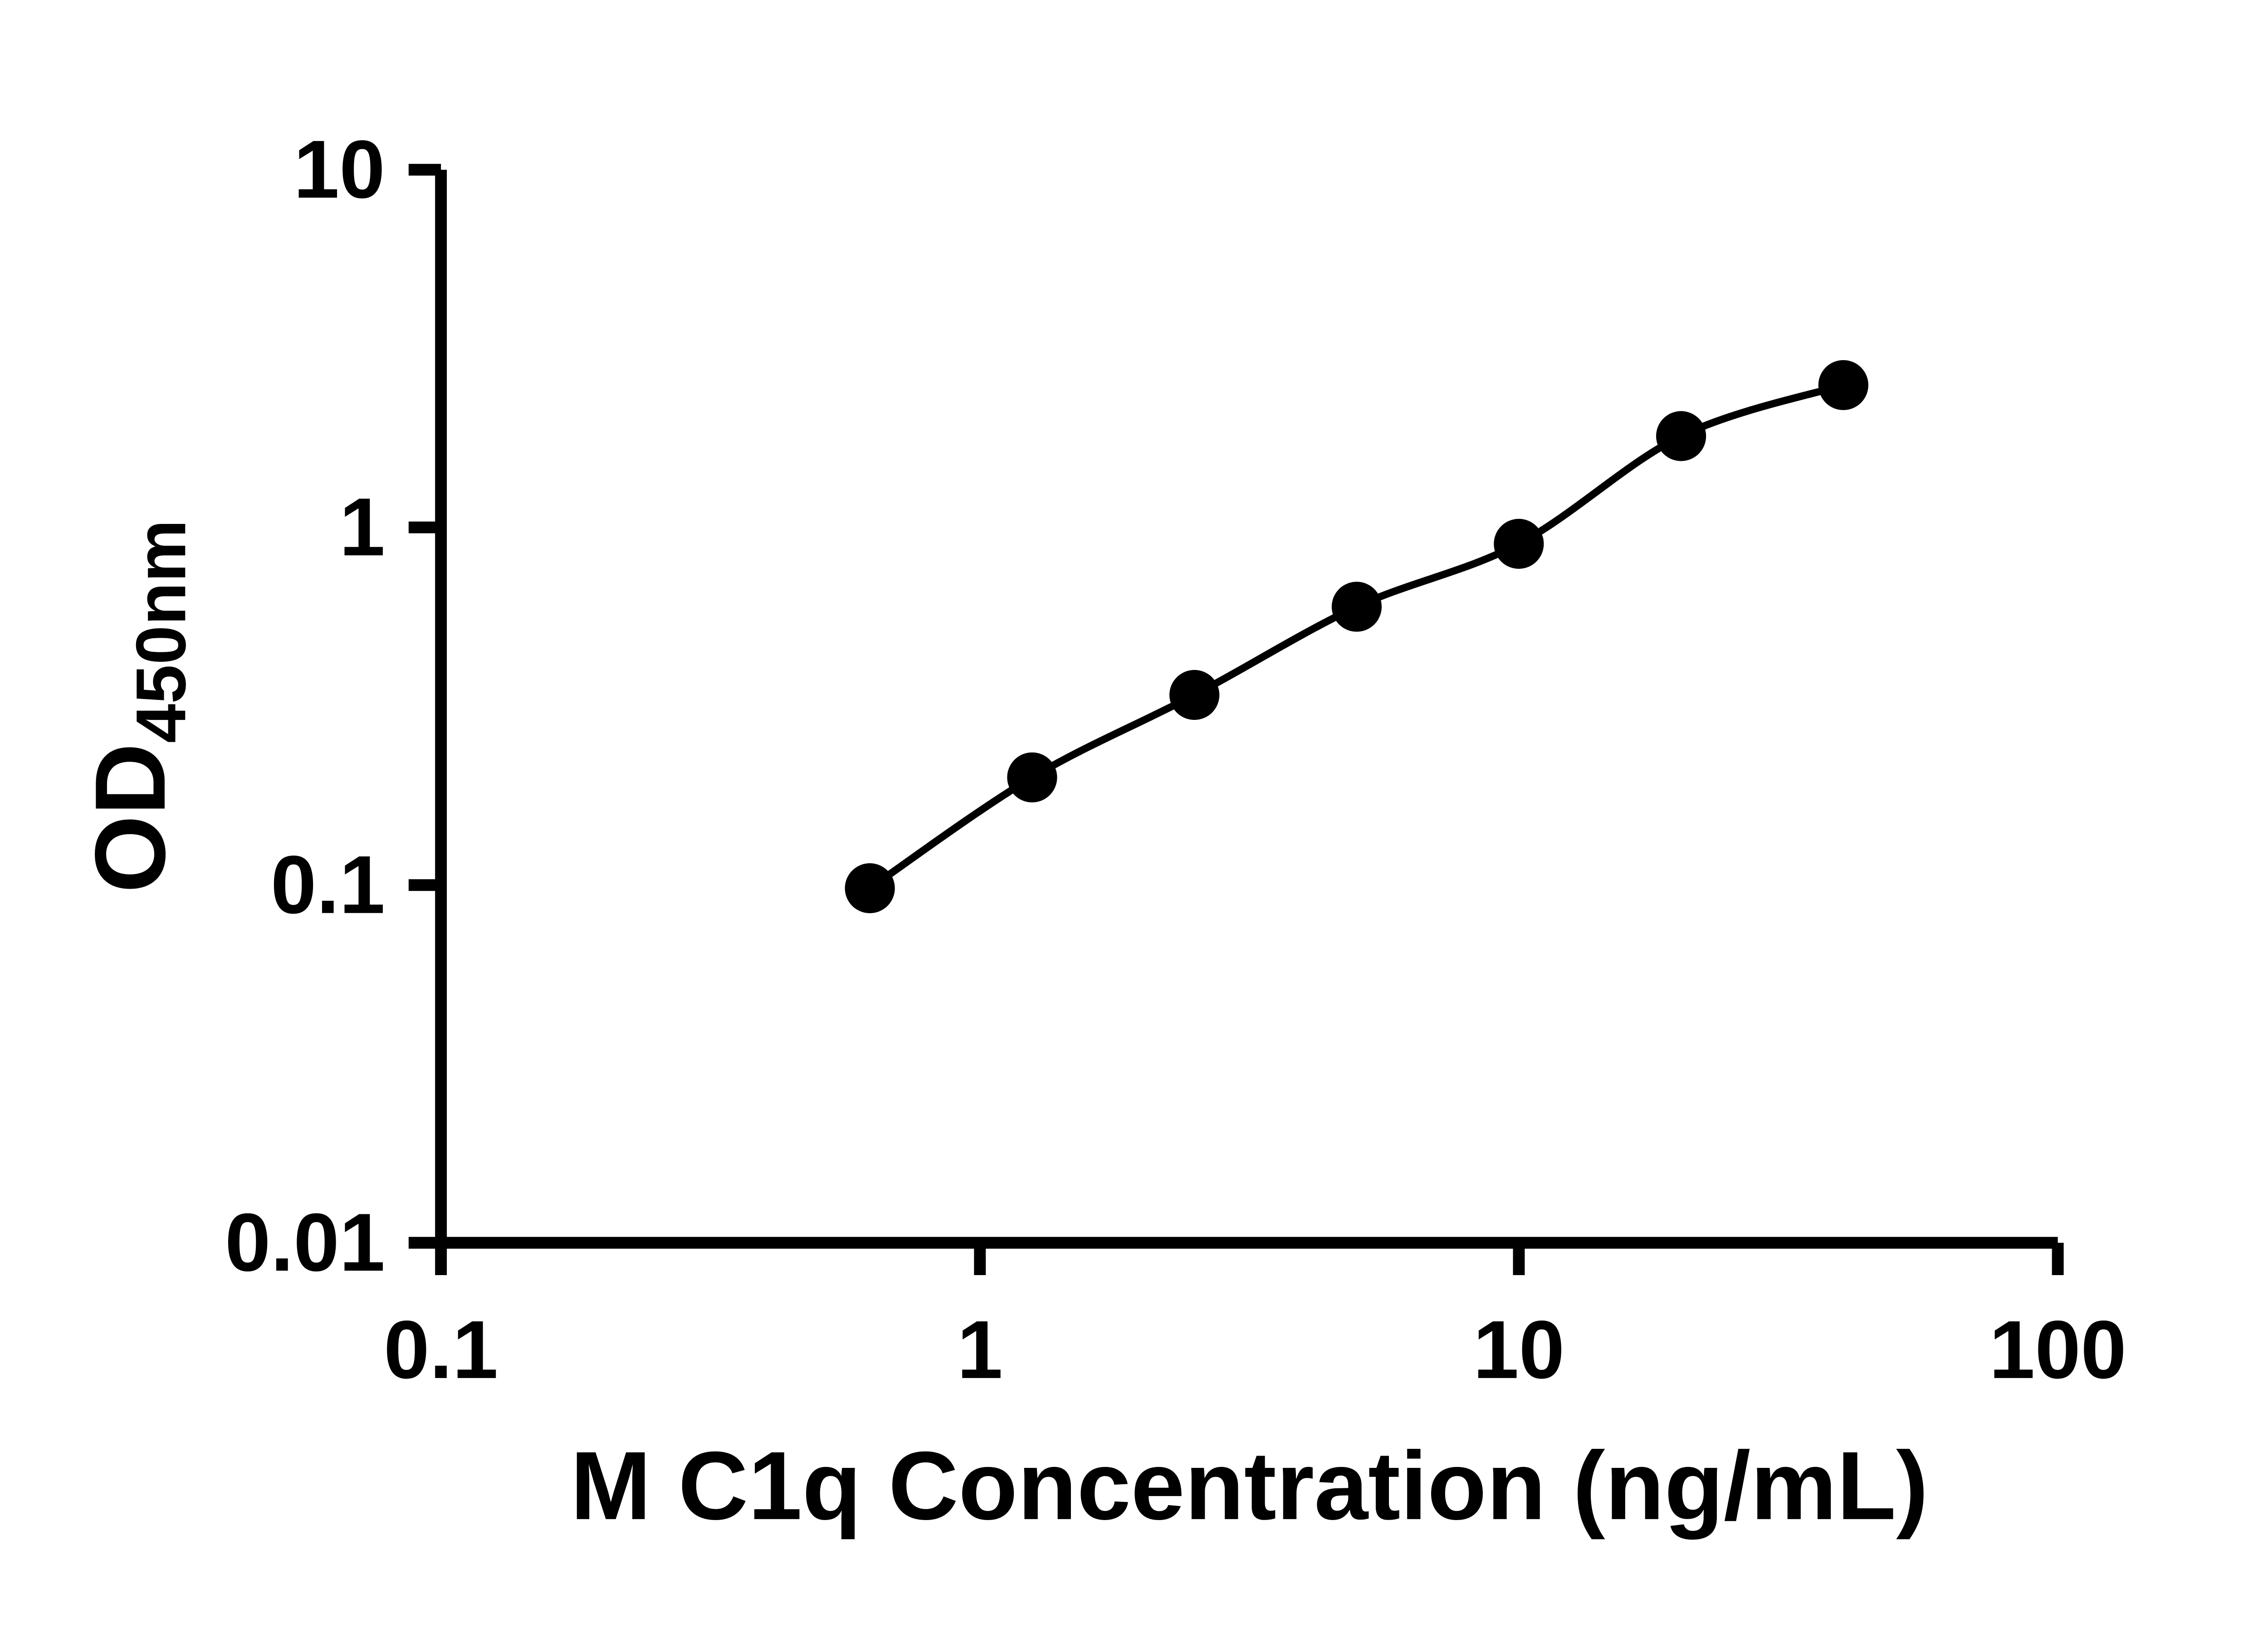  I want to click on x-axis-tick-label: 1, so click(980, 1350).